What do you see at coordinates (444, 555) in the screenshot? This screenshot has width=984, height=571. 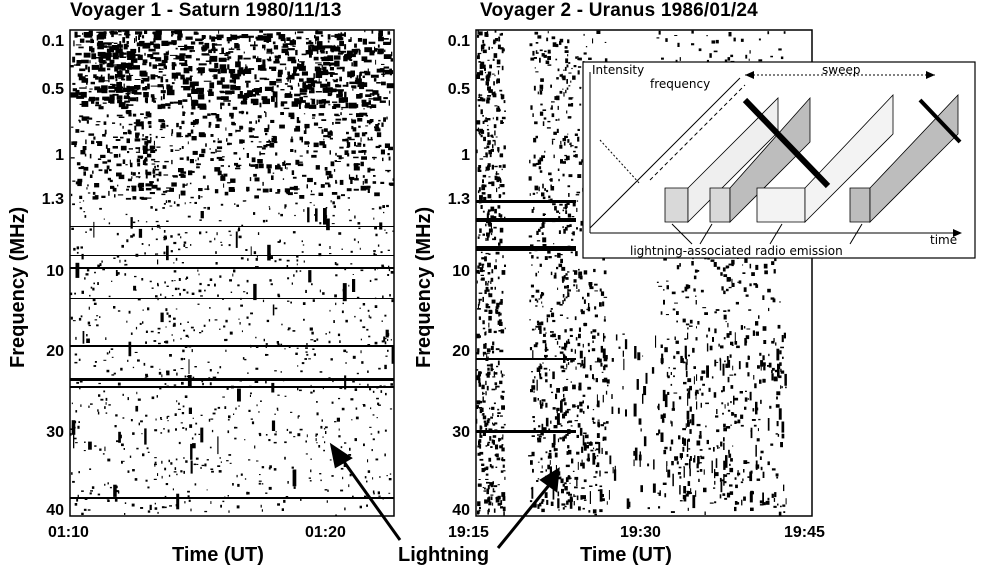 I see `lightning-annotation: Lightning` at bounding box center [444, 555].